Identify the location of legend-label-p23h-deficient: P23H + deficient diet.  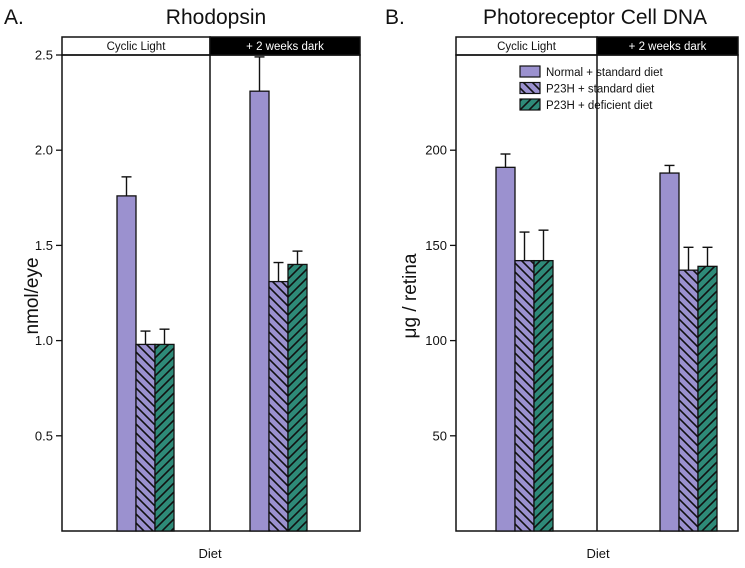
(599, 106).